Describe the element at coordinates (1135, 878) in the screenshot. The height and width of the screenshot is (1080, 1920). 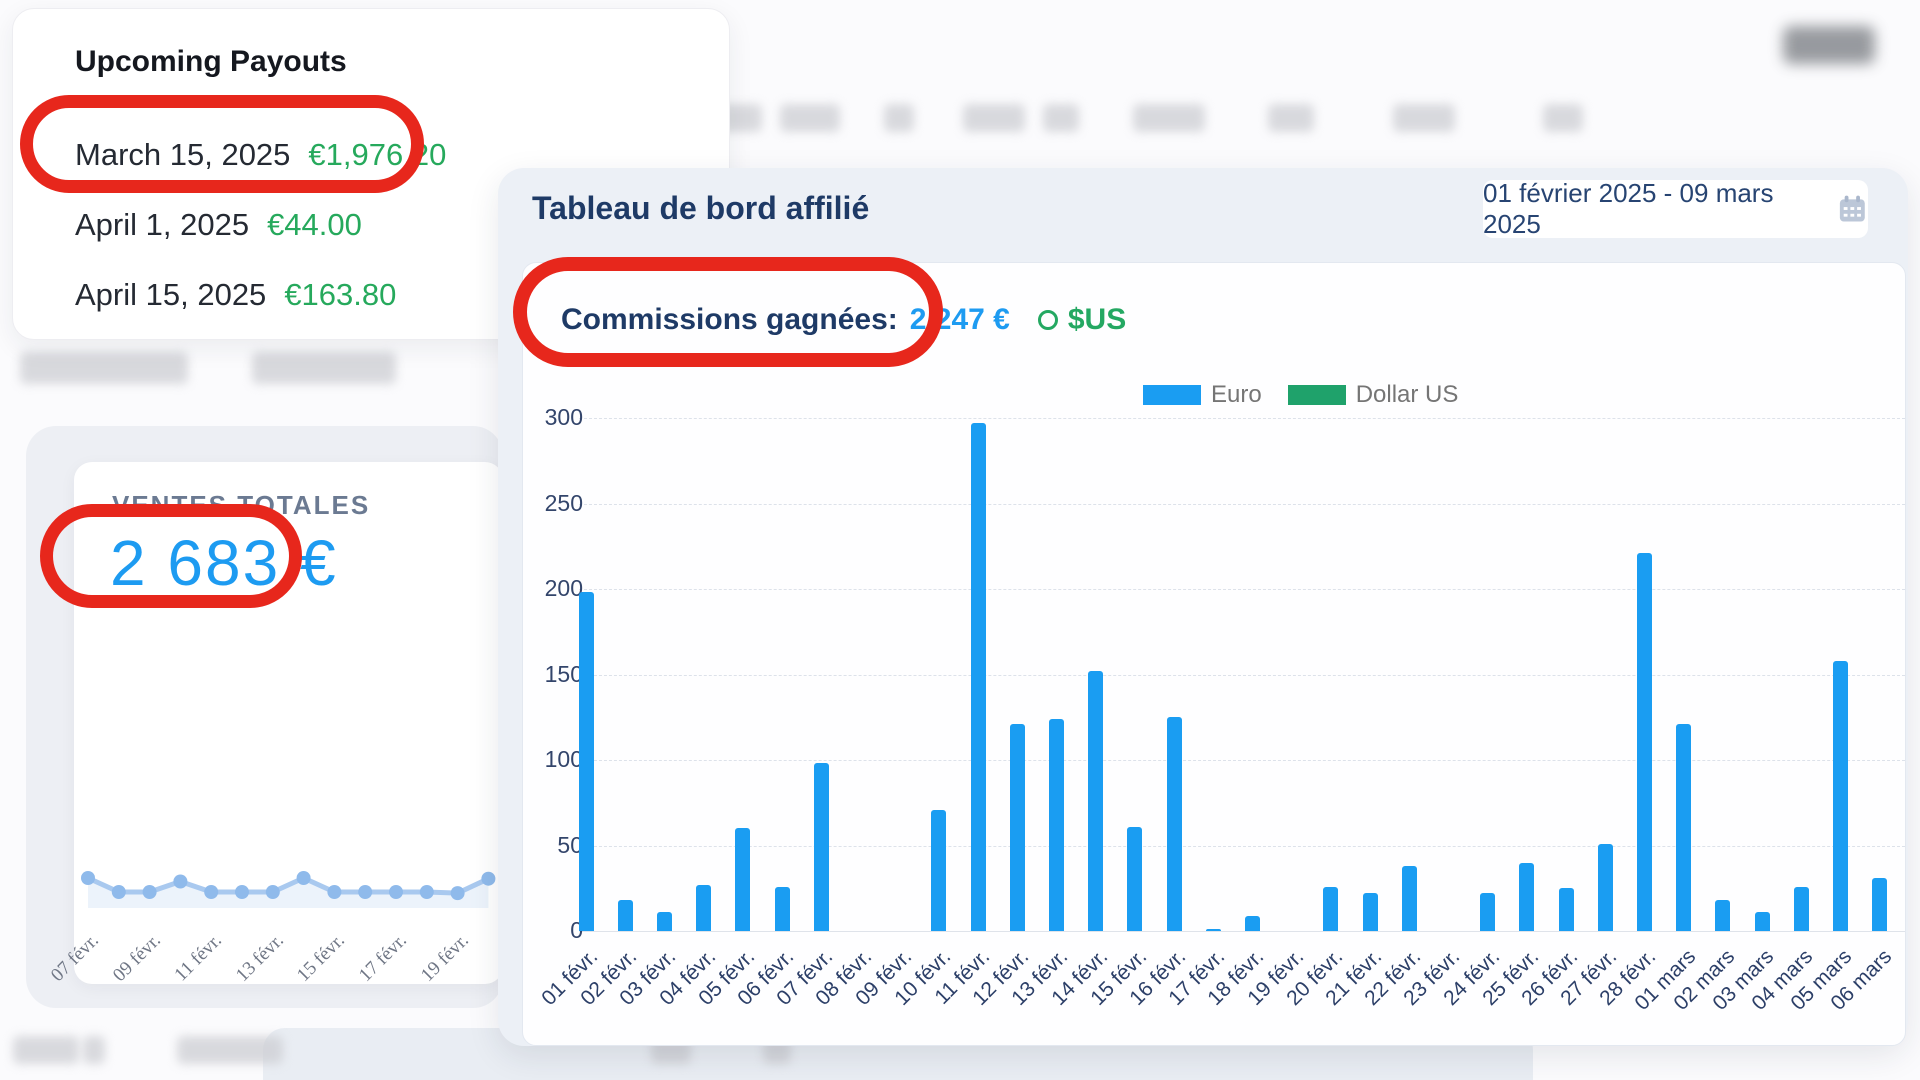
I see `bar-euro-15 févr.` at that location.